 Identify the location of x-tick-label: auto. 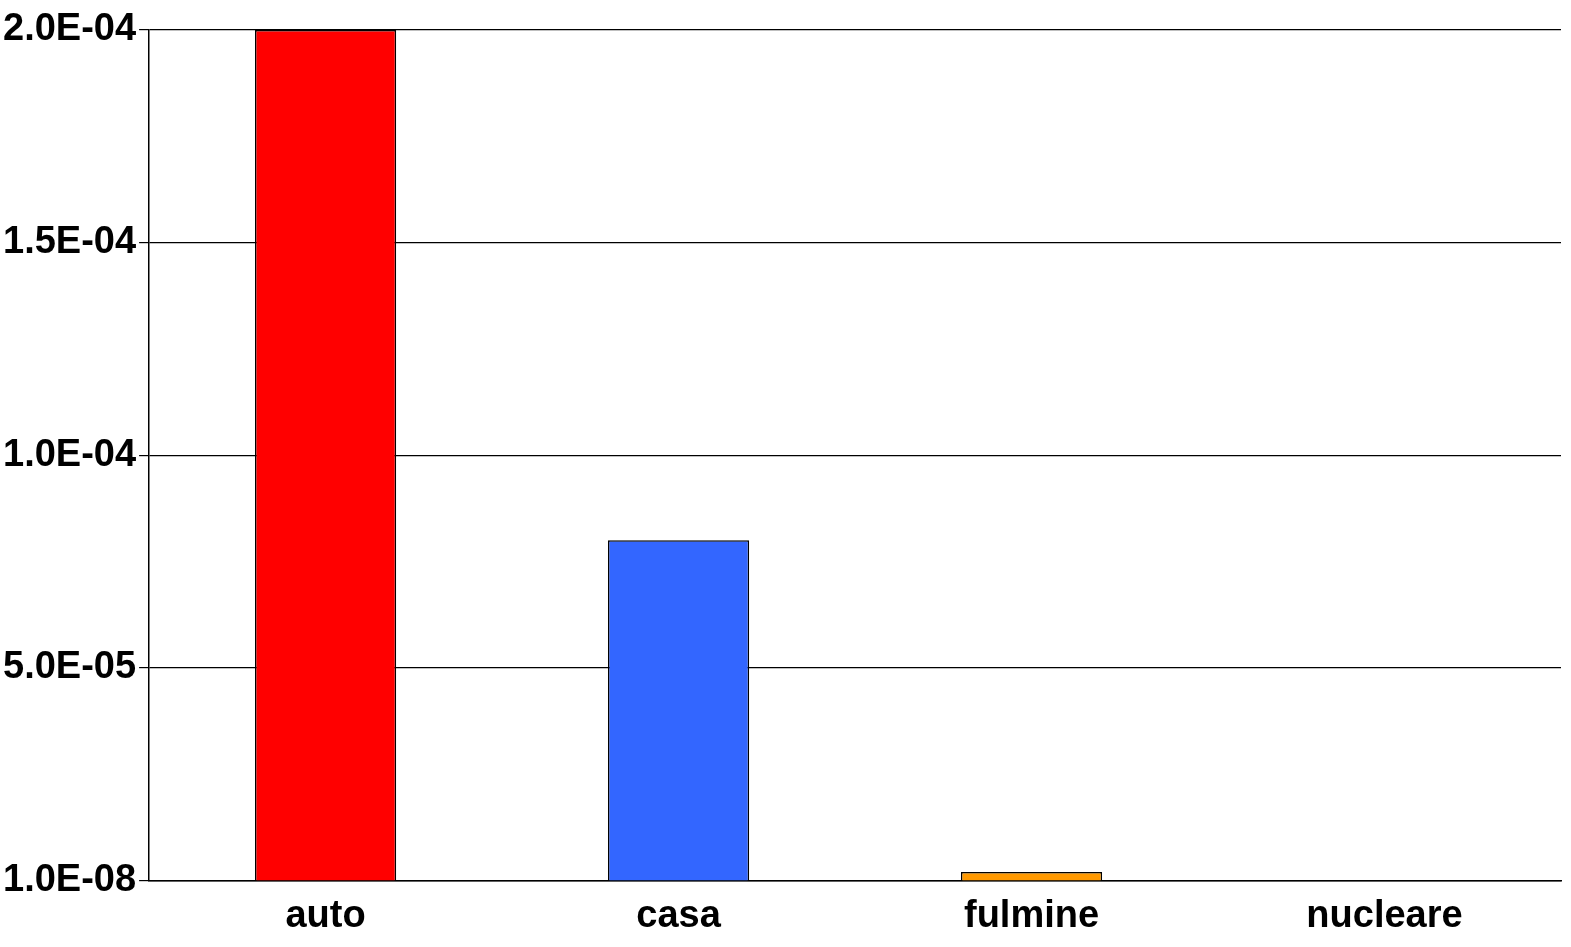
(325, 913).